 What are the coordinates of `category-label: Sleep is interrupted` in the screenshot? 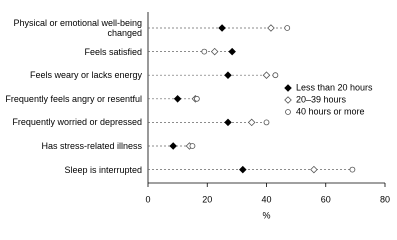 It's located at (103, 169).